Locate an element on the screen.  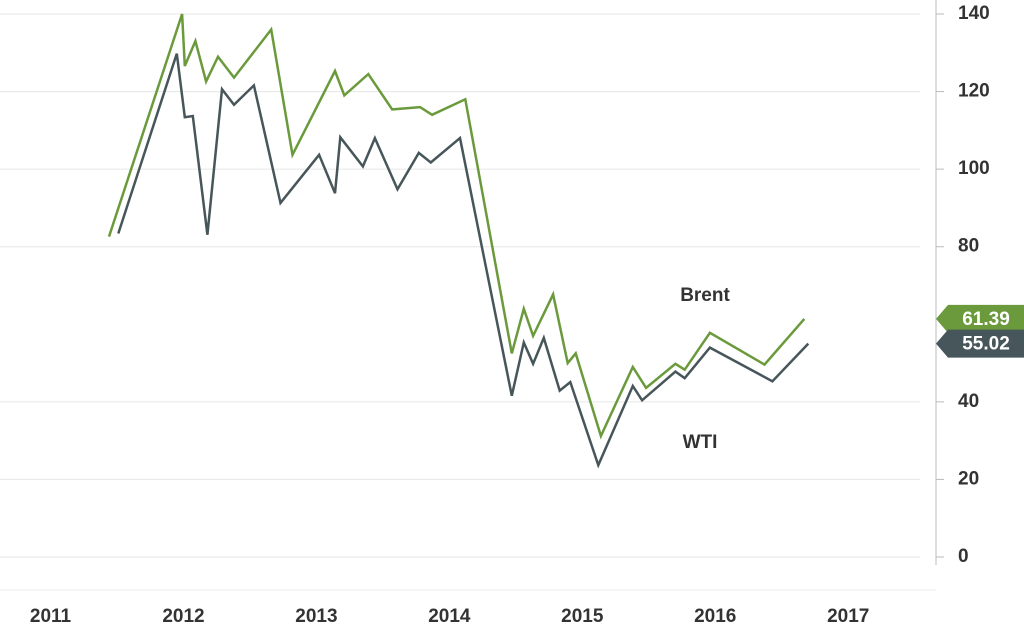
end-tag-label: 61.39 is located at coordinates (986, 319).